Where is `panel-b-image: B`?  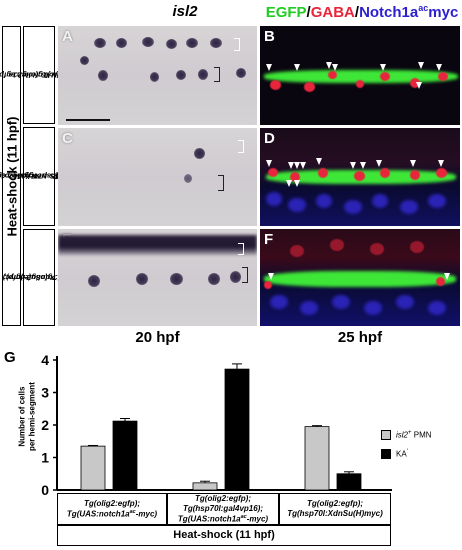
panel-b-image: B is located at coordinates (360, 75).